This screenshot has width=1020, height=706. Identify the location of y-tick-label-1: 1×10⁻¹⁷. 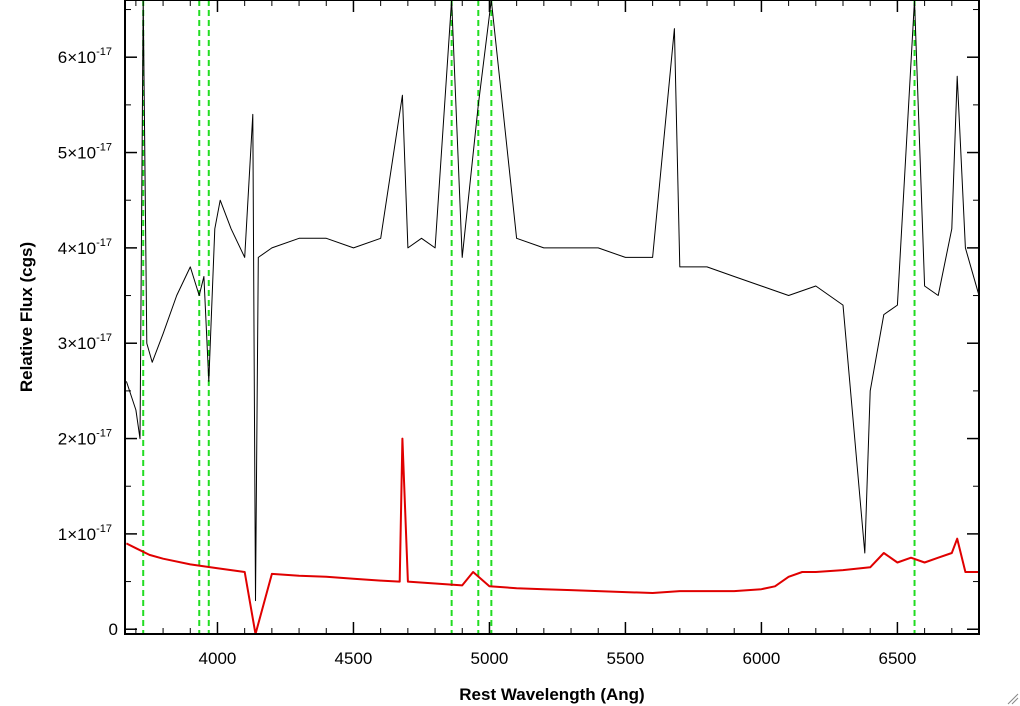
(85, 533).